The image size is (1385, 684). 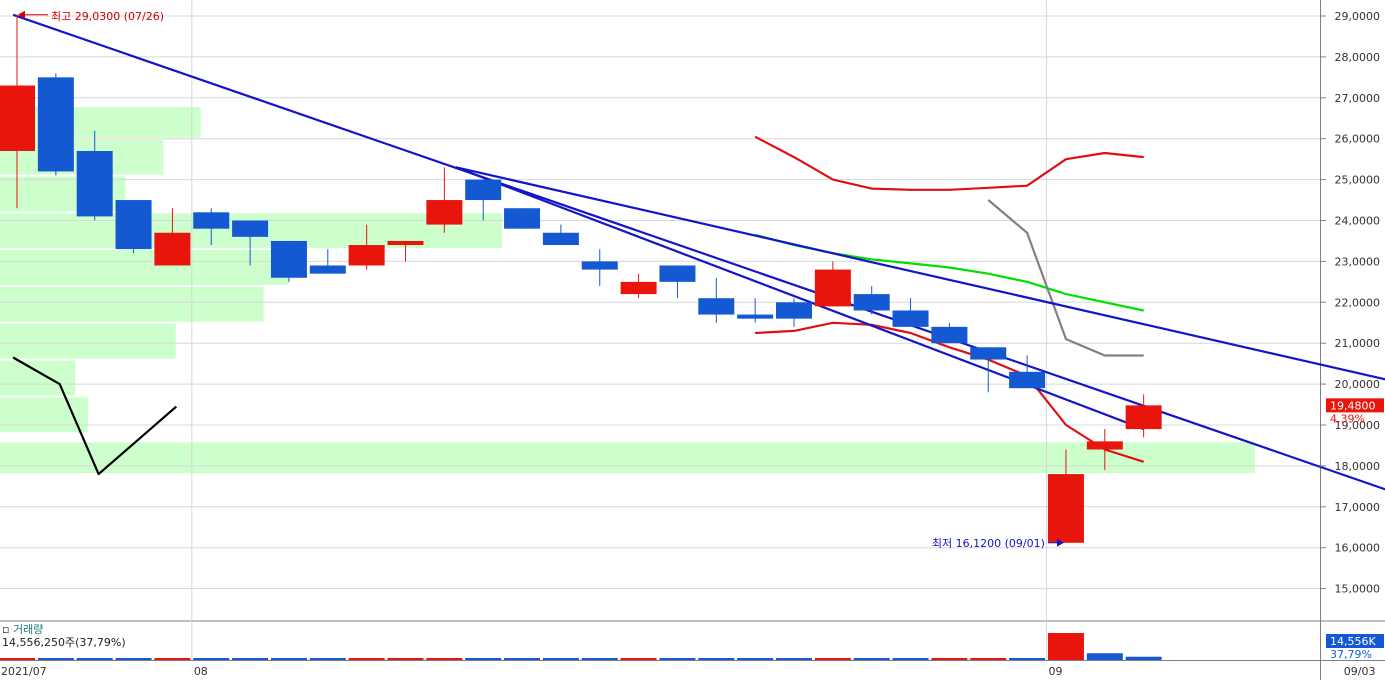 What do you see at coordinates (1358, 343) in the screenshot?
I see `price-tick-label: 21,0000` at bounding box center [1358, 343].